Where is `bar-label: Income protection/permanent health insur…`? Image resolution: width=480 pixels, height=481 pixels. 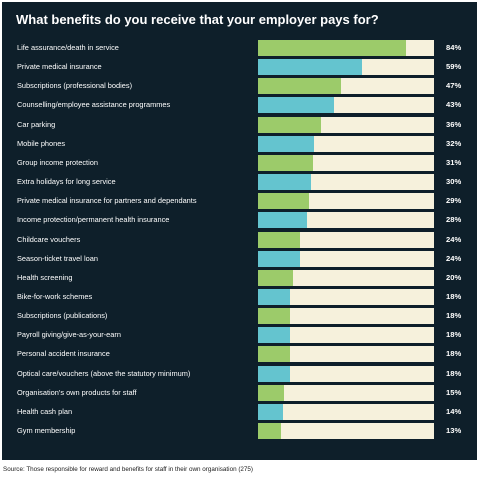
bar-label: Income protection/permanent health insur… is located at coordinates (93, 219).